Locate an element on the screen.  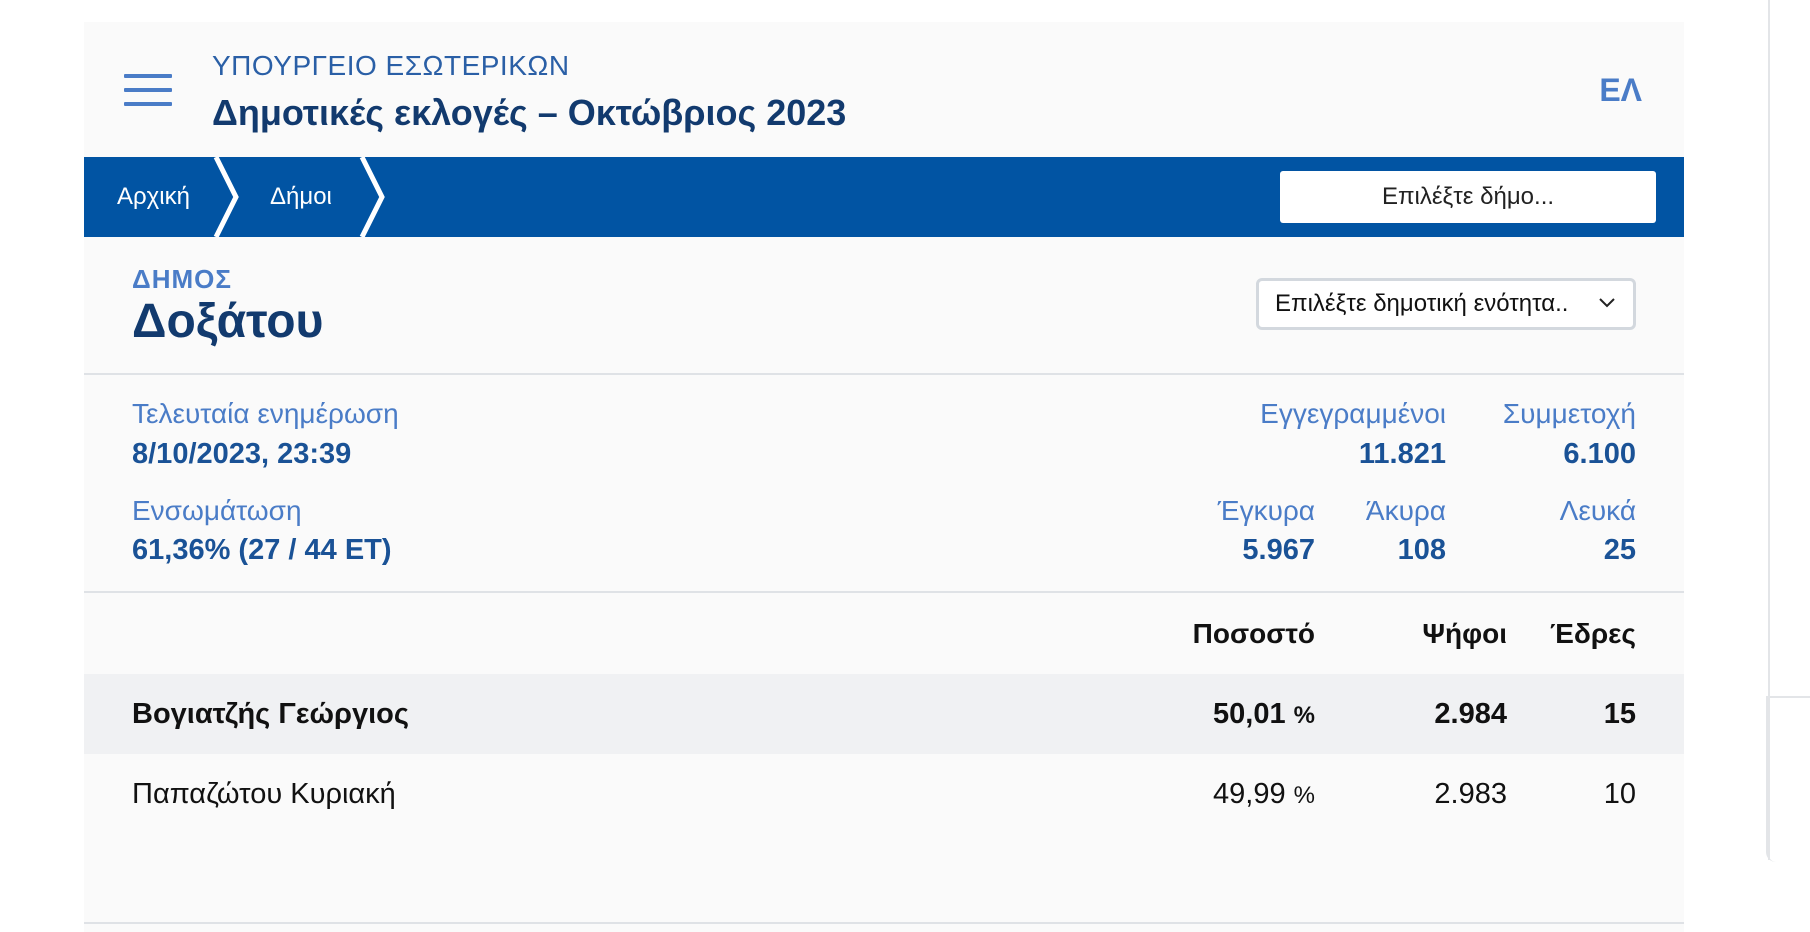
municipality-name: Δοξάτου is located at coordinates (228, 321).